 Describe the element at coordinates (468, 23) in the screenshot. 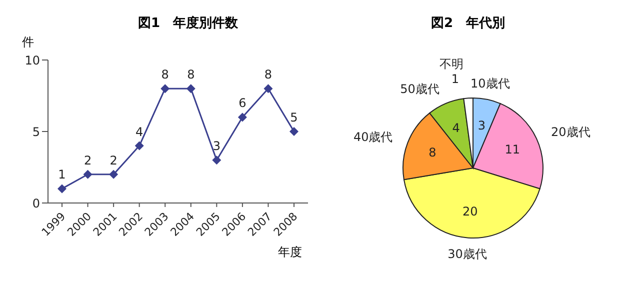

I see `chart-title: 図2 年代別` at that location.